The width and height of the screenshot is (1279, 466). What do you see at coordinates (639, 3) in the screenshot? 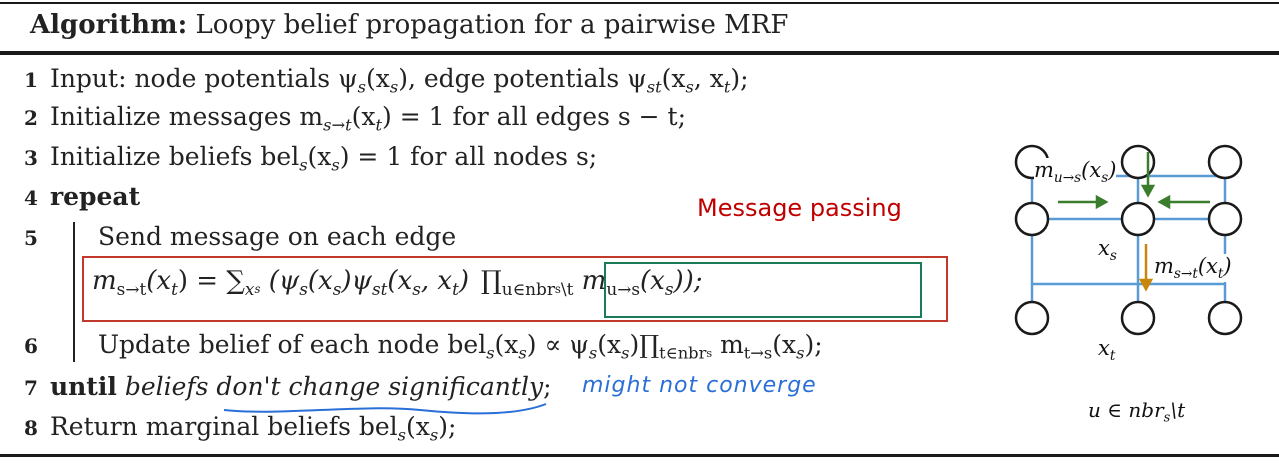
I see `top-rule` at bounding box center [639, 3].